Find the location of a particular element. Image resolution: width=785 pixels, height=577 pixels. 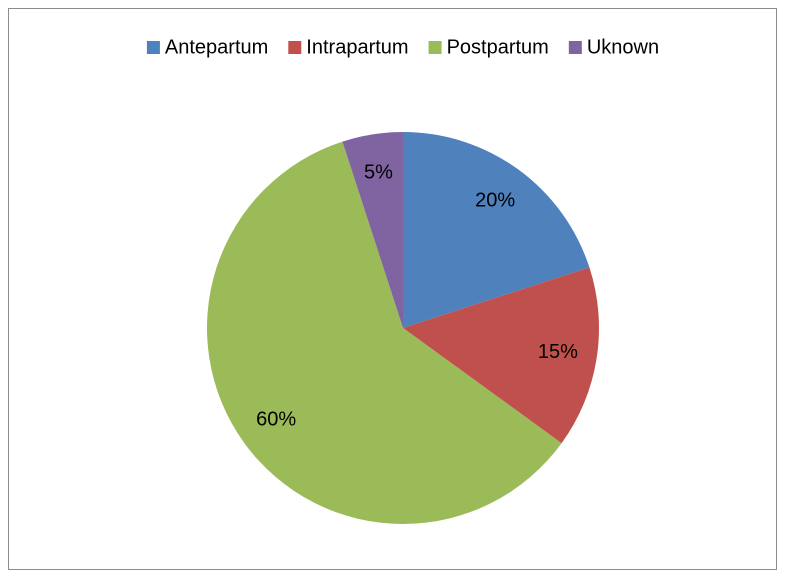

legend-label: Antepartum is located at coordinates (216, 47).